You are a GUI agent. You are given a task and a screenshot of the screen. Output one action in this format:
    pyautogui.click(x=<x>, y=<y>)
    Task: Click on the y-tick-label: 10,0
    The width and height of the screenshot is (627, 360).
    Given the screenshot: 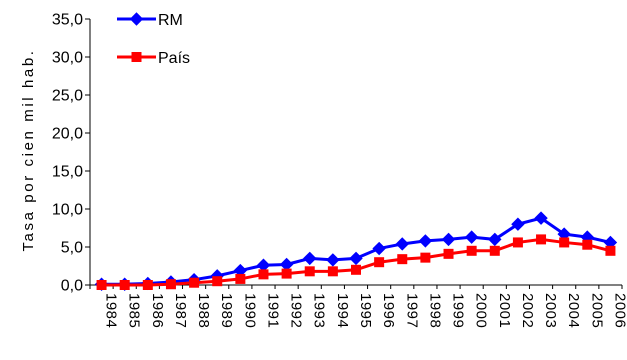 What is the action you would take?
    pyautogui.click(x=67, y=210)
    